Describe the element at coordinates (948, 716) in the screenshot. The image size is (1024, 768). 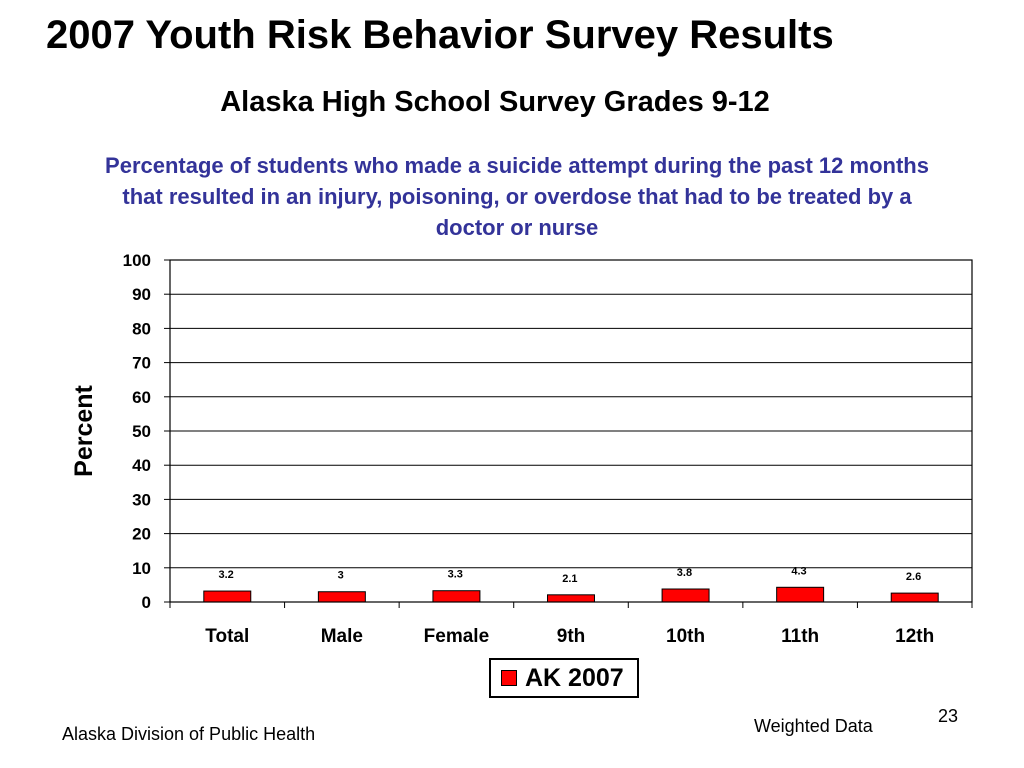
I see `page-number: 23` at that location.